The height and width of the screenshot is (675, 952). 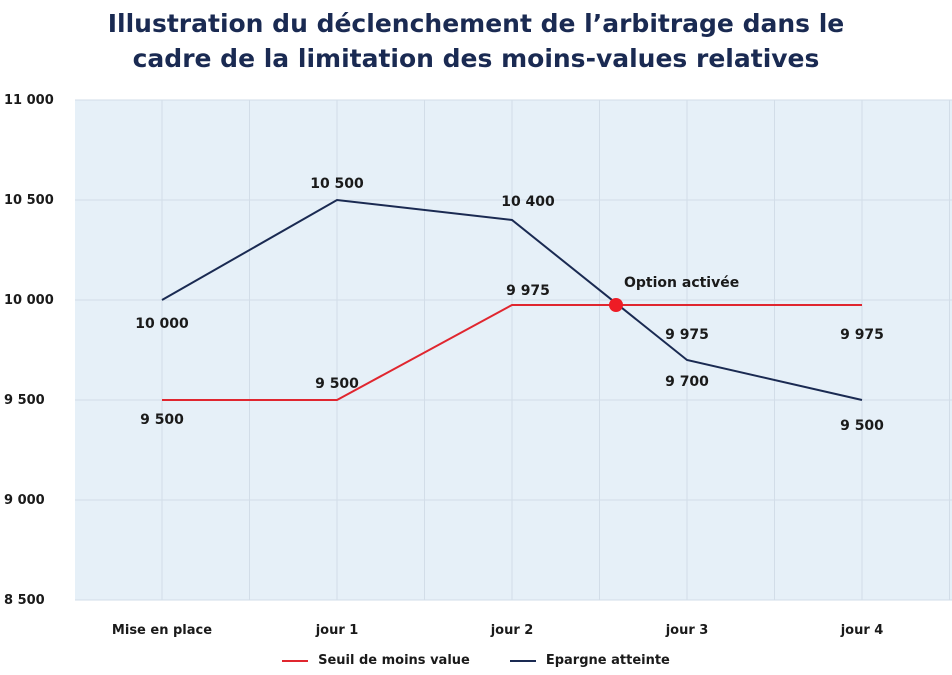 What do you see at coordinates (337, 184) in the screenshot?
I see `data-label: 10 500` at bounding box center [337, 184].